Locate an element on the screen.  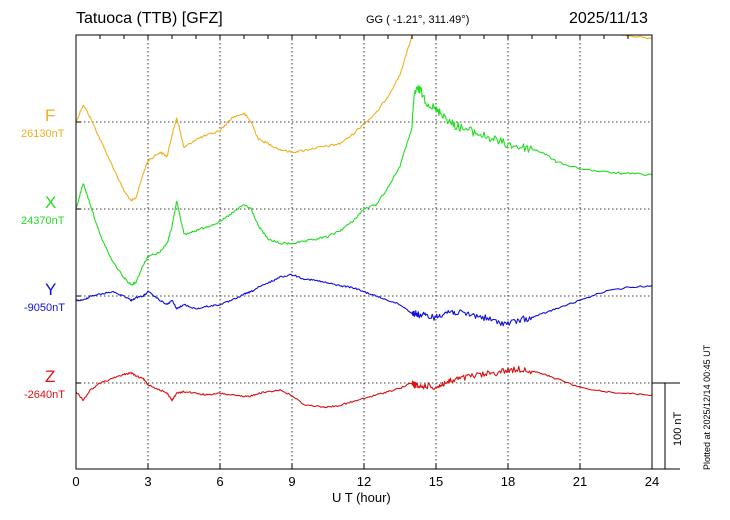
x-axis-label: U T (hour) is located at coordinates (361, 497).